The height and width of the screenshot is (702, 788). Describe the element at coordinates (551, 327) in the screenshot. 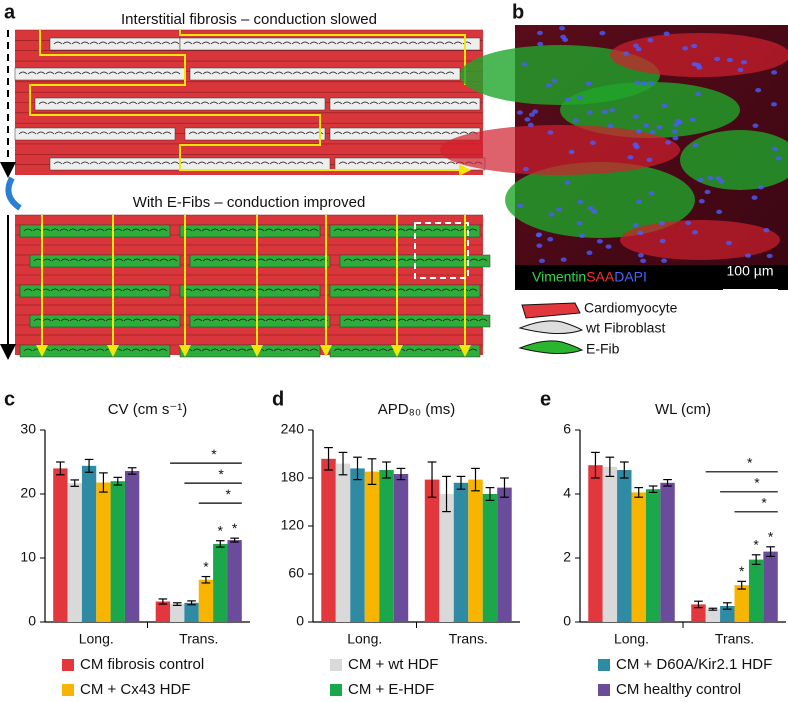

I see `fibroblast-icon` at that location.